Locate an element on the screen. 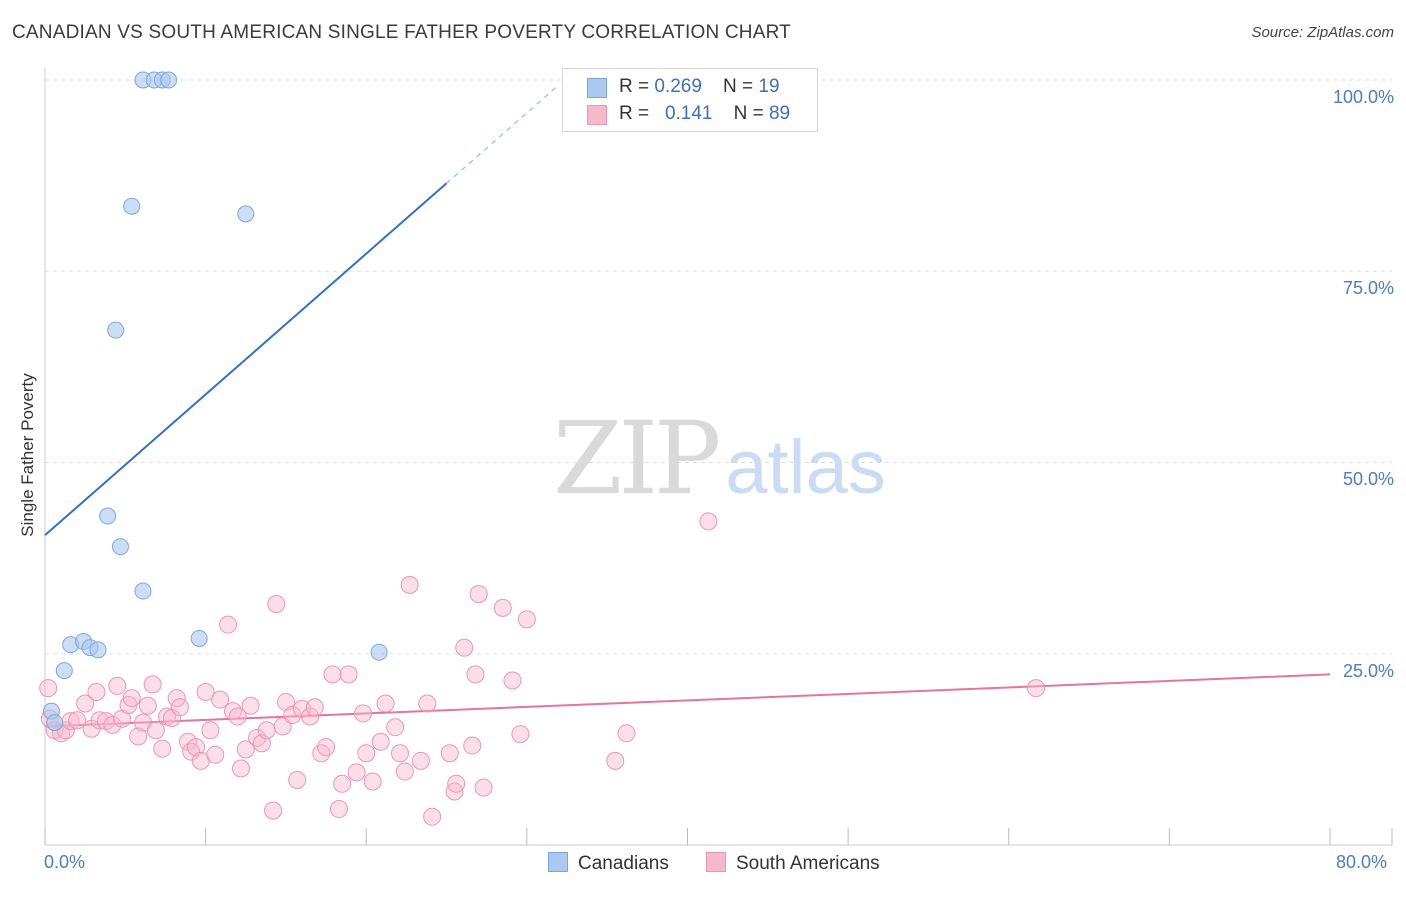 Image resolution: width=1406 pixels, height=897 pixels. canadians-trend-extension is located at coordinates (503, 134).